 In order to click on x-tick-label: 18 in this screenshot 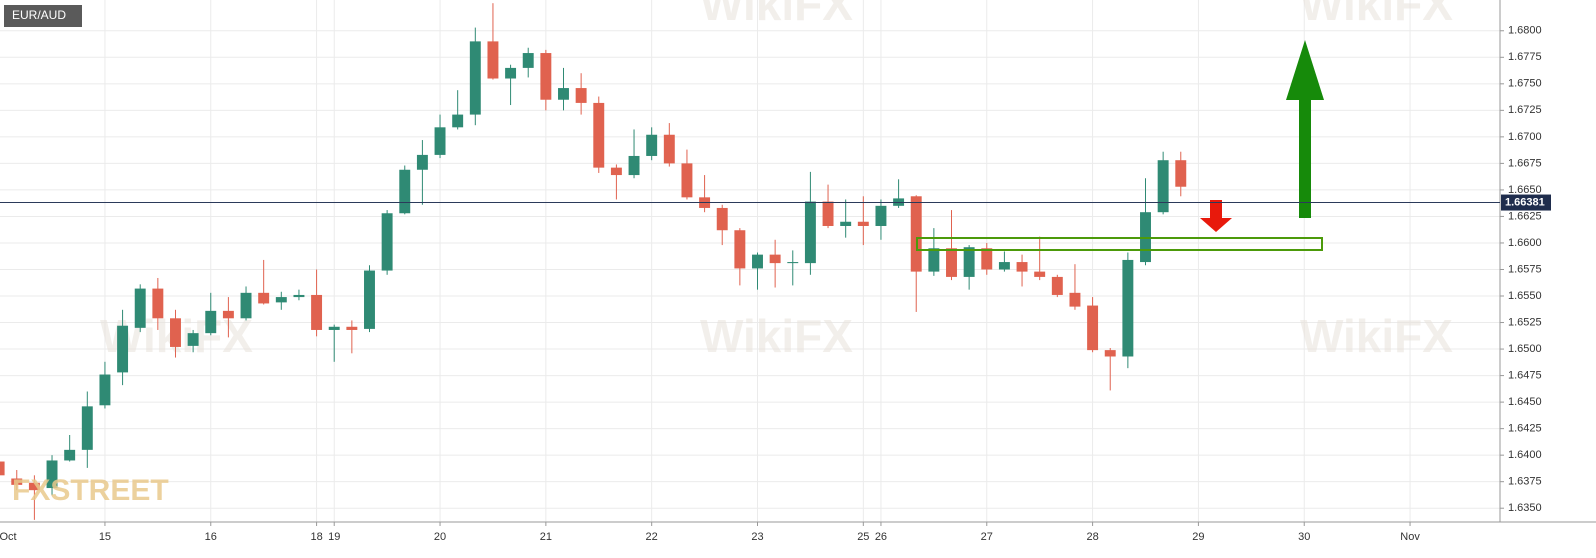, I will do `click(316, 537)`.